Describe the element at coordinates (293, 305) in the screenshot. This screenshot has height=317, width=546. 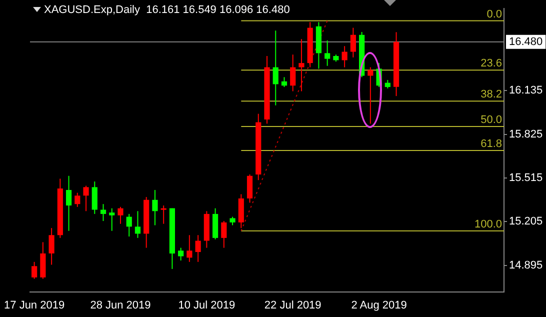
I see `x-tick-label: 22 Jul 2019` at that location.